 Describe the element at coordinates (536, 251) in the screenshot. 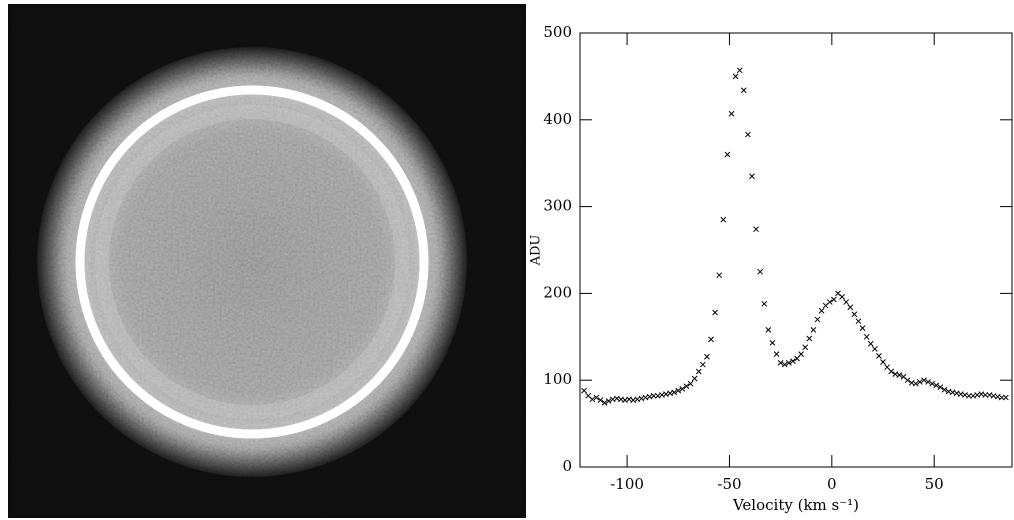

I see `y-axis-label: ADU` at that location.